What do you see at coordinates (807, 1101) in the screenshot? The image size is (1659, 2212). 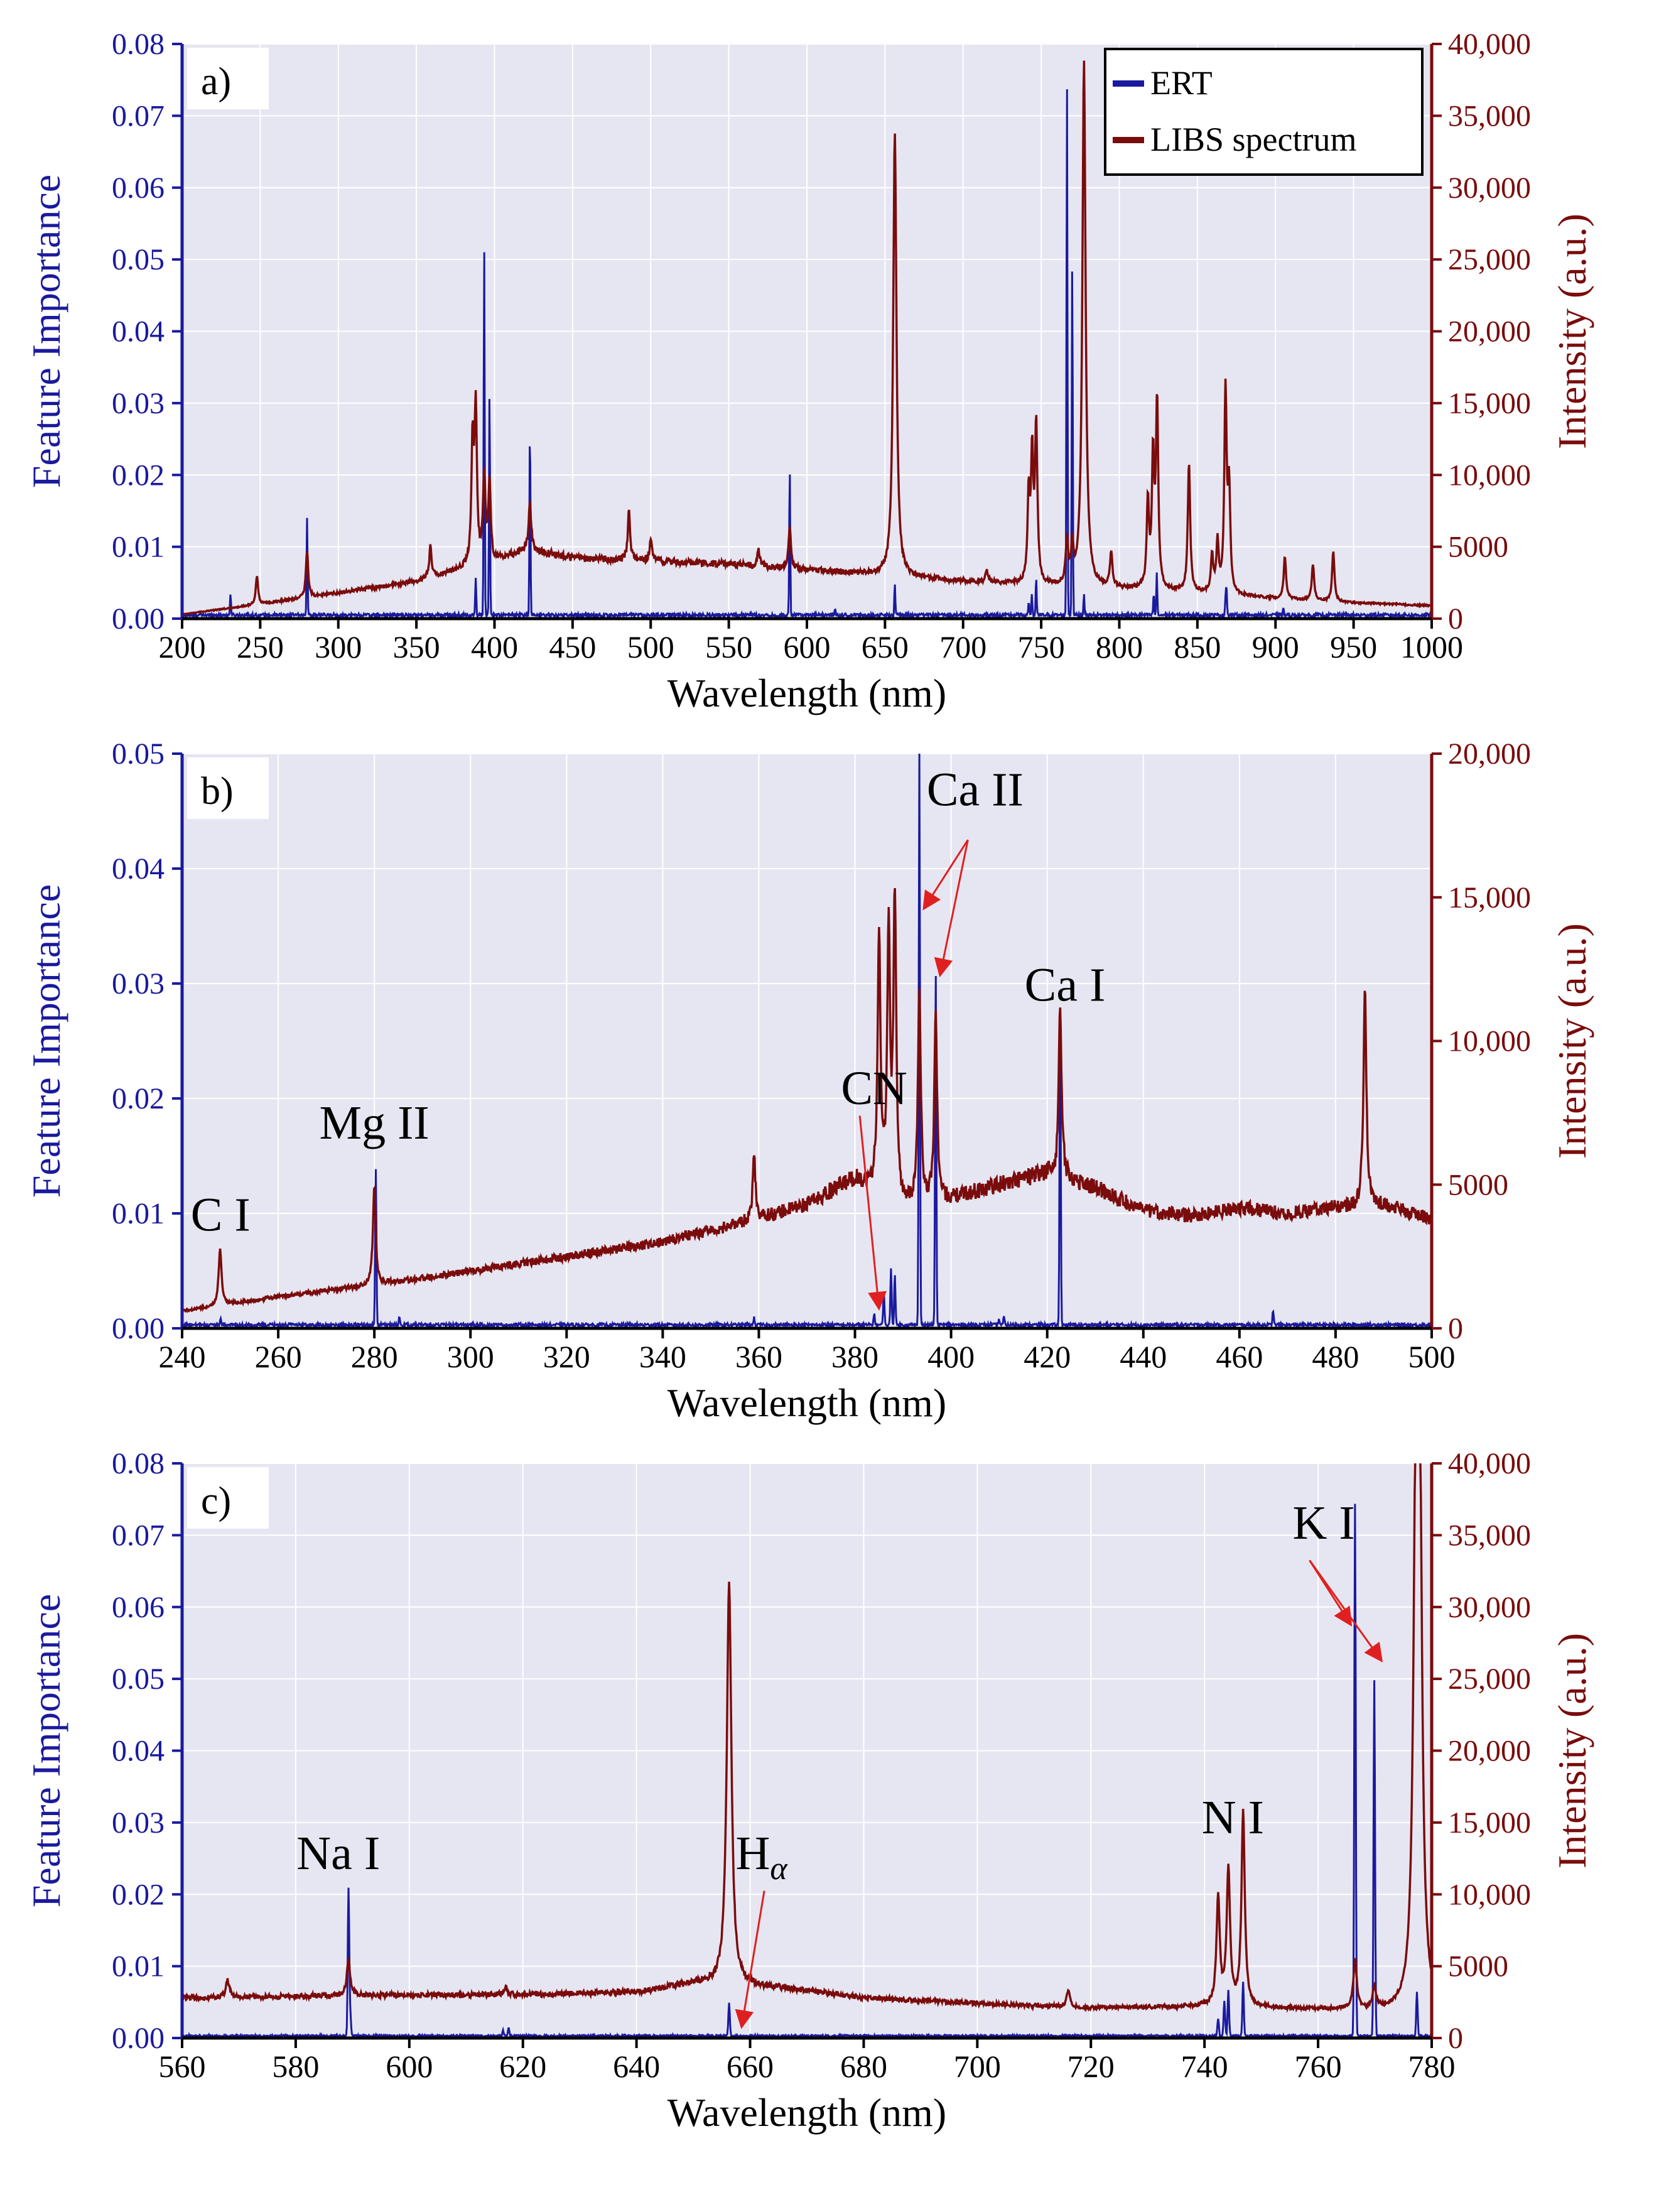 I see `series-line-libs` at bounding box center [807, 1101].